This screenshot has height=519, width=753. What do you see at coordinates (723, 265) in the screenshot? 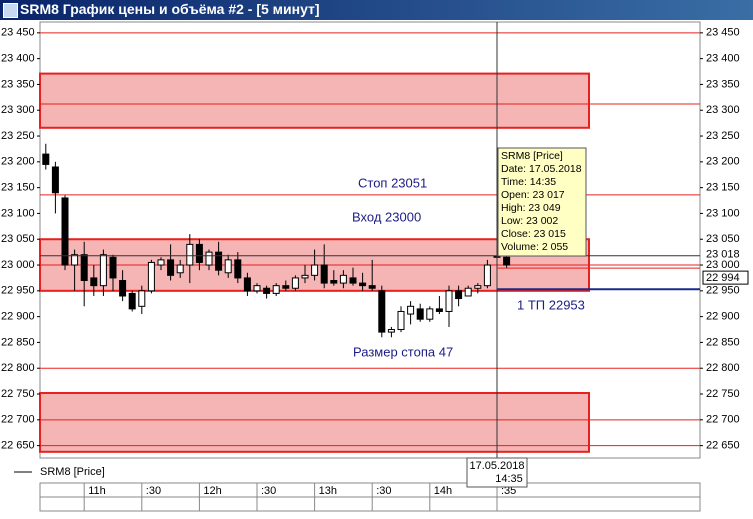
I see `y-tick-label: 23 000` at bounding box center [723, 265].